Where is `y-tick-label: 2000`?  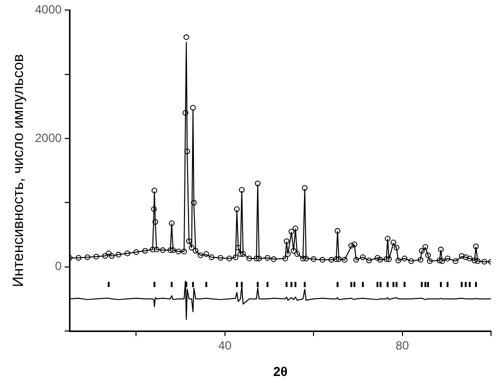 y-tick-label: 2000 is located at coordinates (48, 137).